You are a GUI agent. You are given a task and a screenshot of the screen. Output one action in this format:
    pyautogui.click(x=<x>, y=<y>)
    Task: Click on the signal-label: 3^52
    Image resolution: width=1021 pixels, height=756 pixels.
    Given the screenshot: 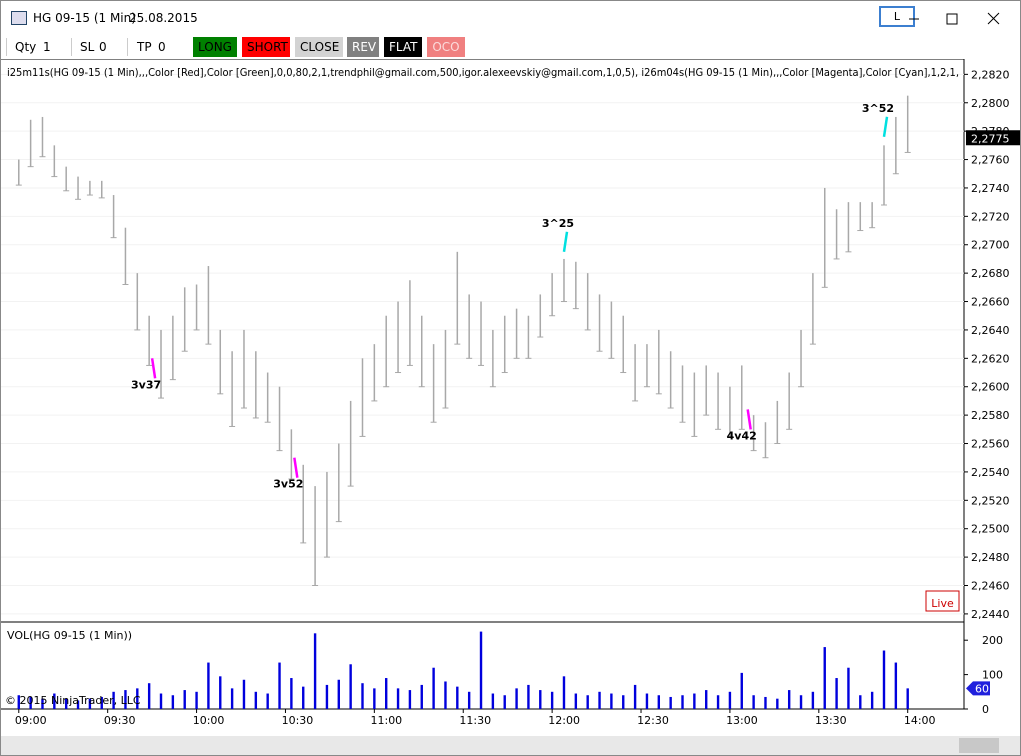 What is the action you would take?
    pyautogui.click(x=878, y=108)
    